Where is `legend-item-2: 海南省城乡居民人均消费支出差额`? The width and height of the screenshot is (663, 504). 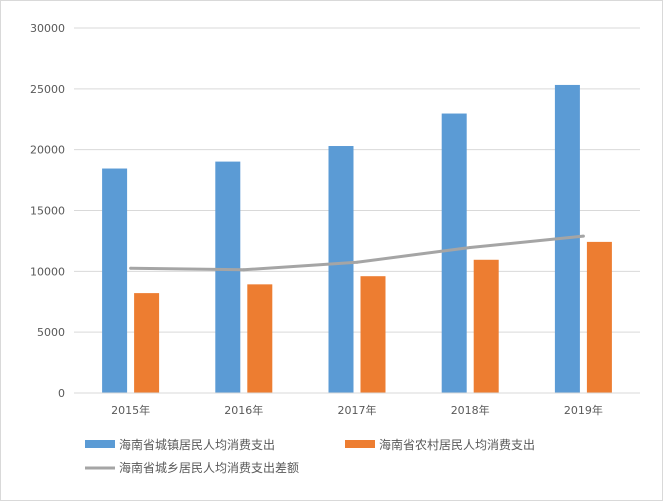 legend-item-2: 海南省城乡居民人均消费支出差额 is located at coordinates (192, 467).